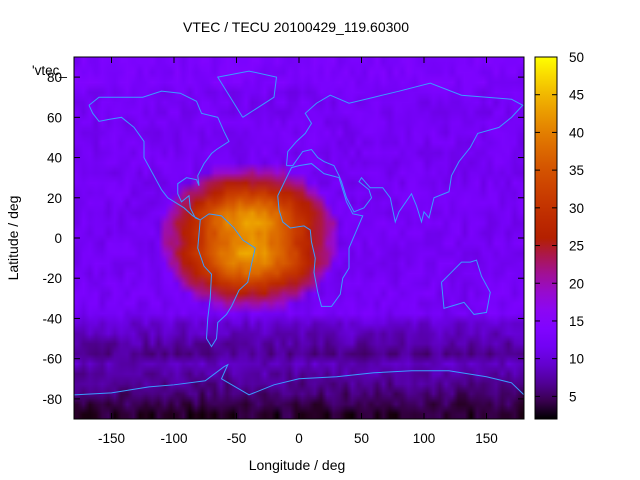 The height and width of the screenshot is (480, 640). I want to click on y-tick-label: -60, so click(52, 359).